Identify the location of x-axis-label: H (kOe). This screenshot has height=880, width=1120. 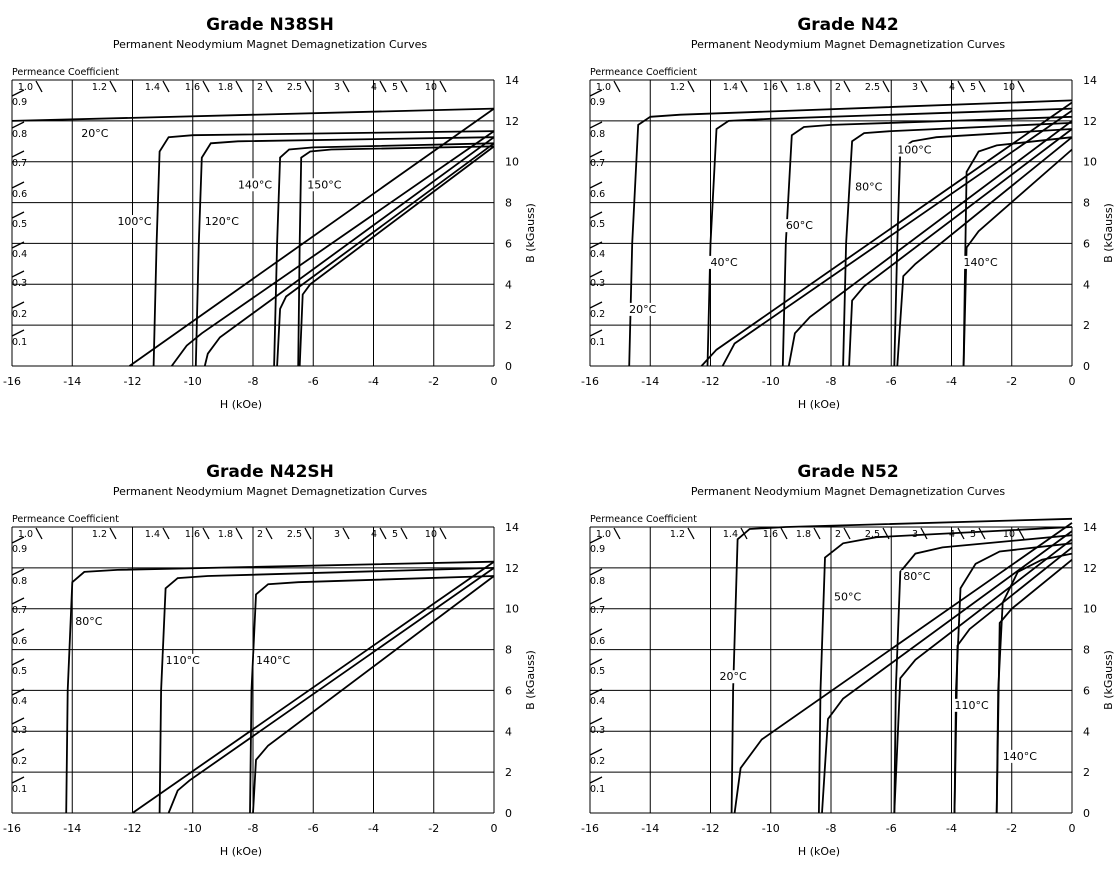
(241, 851).